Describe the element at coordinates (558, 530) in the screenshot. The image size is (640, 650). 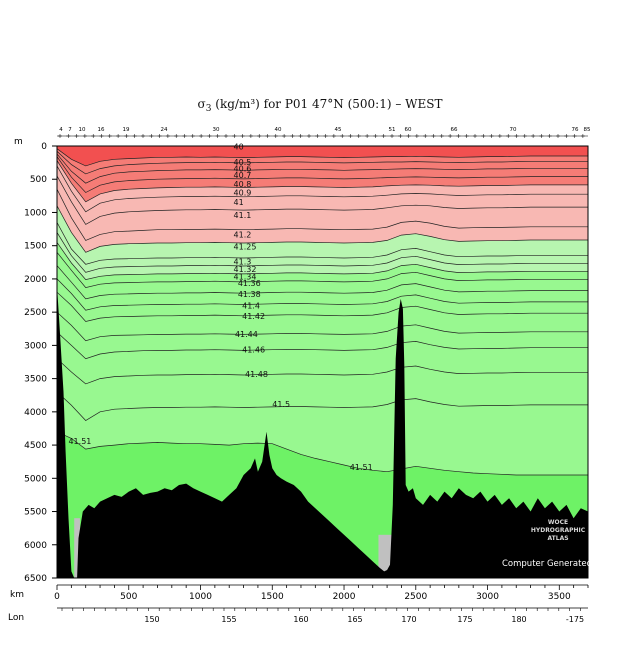
I see `logo-line-2: HYDROGRAPHIC` at that location.